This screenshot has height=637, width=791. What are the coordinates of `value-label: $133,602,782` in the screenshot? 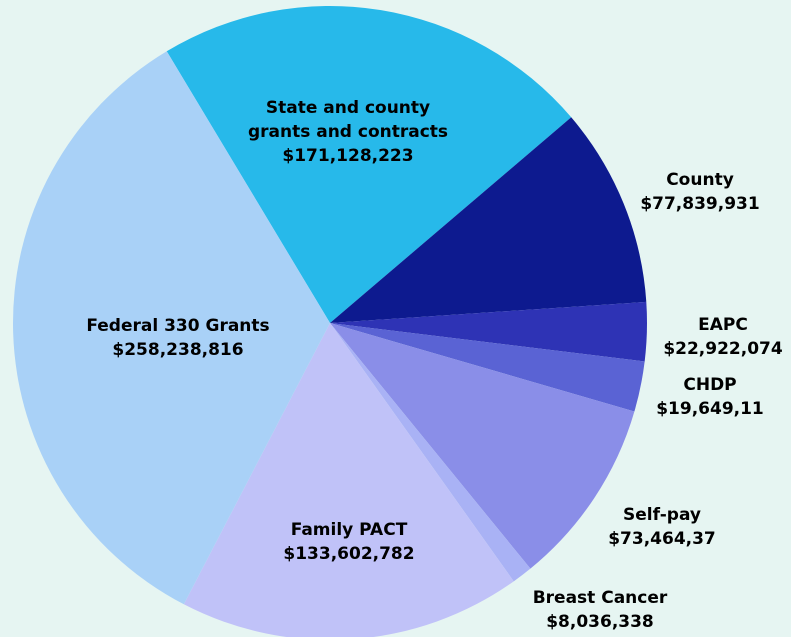 It's located at (349, 554).